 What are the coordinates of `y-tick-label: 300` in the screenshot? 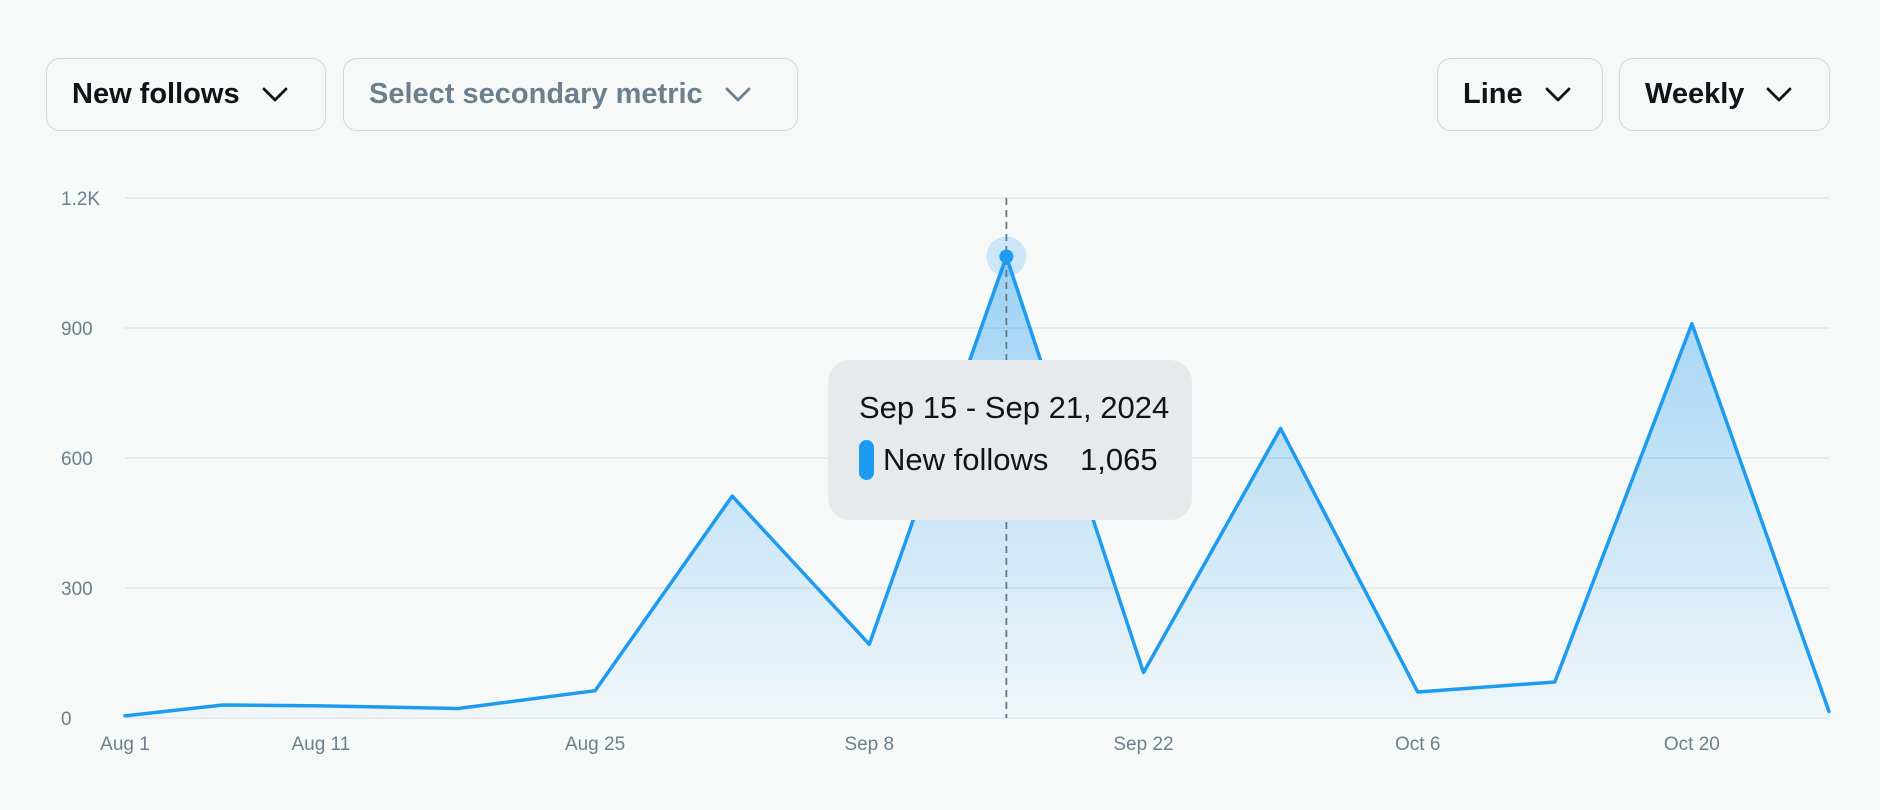 It's located at (77, 589).